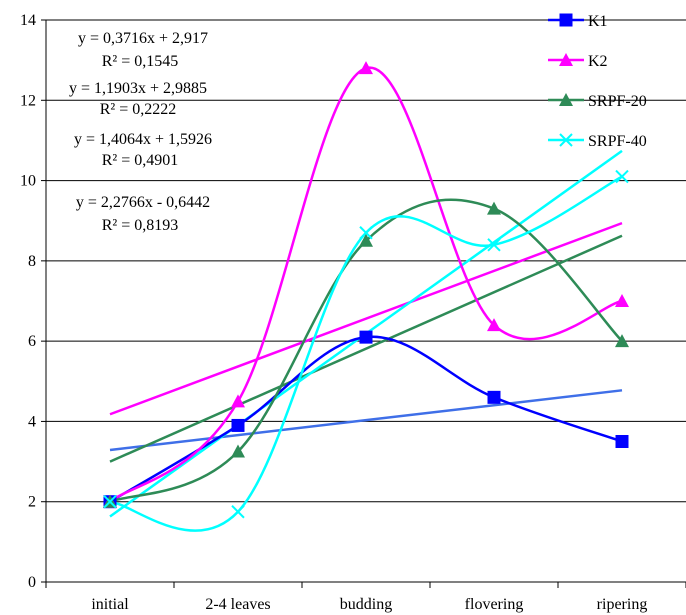  What do you see at coordinates (237, 604) in the screenshot?
I see `x-tick-label-2: 2-4 leaves` at bounding box center [237, 604].